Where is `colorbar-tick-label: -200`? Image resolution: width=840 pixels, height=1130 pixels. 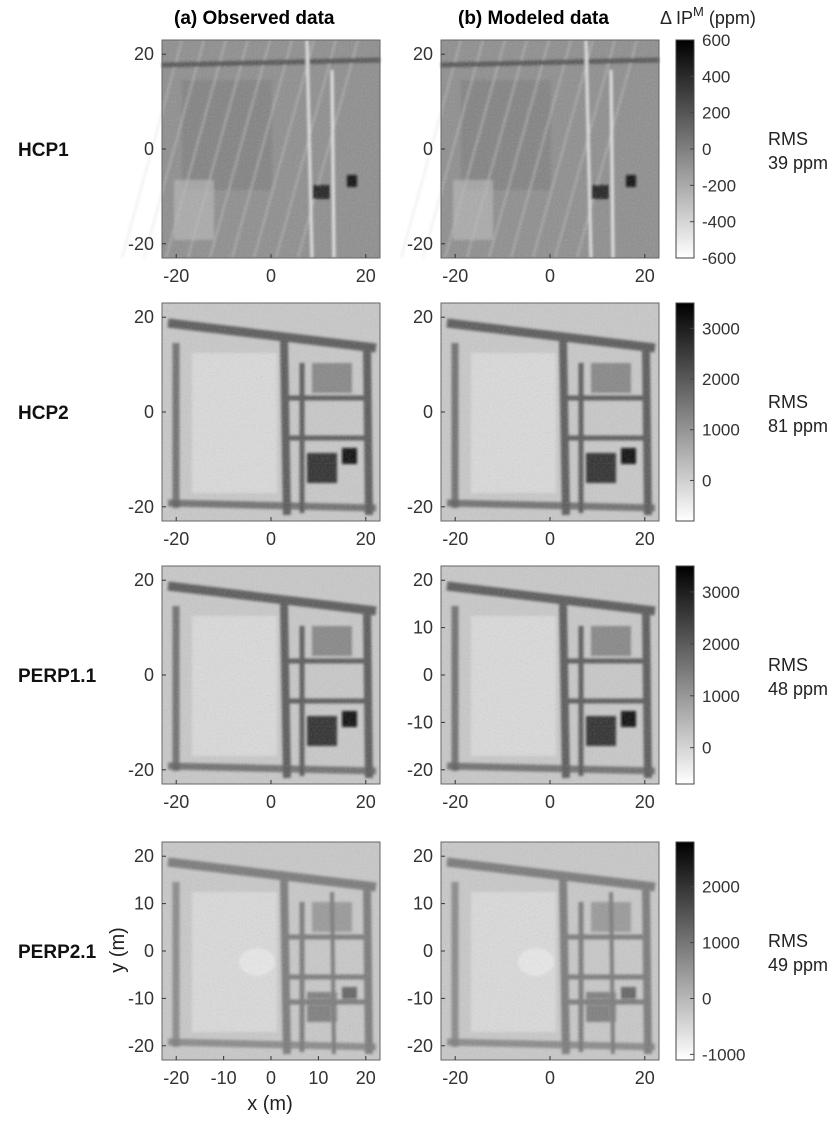 colorbar-tick-label: -200 is located at coordinates (719, 185).